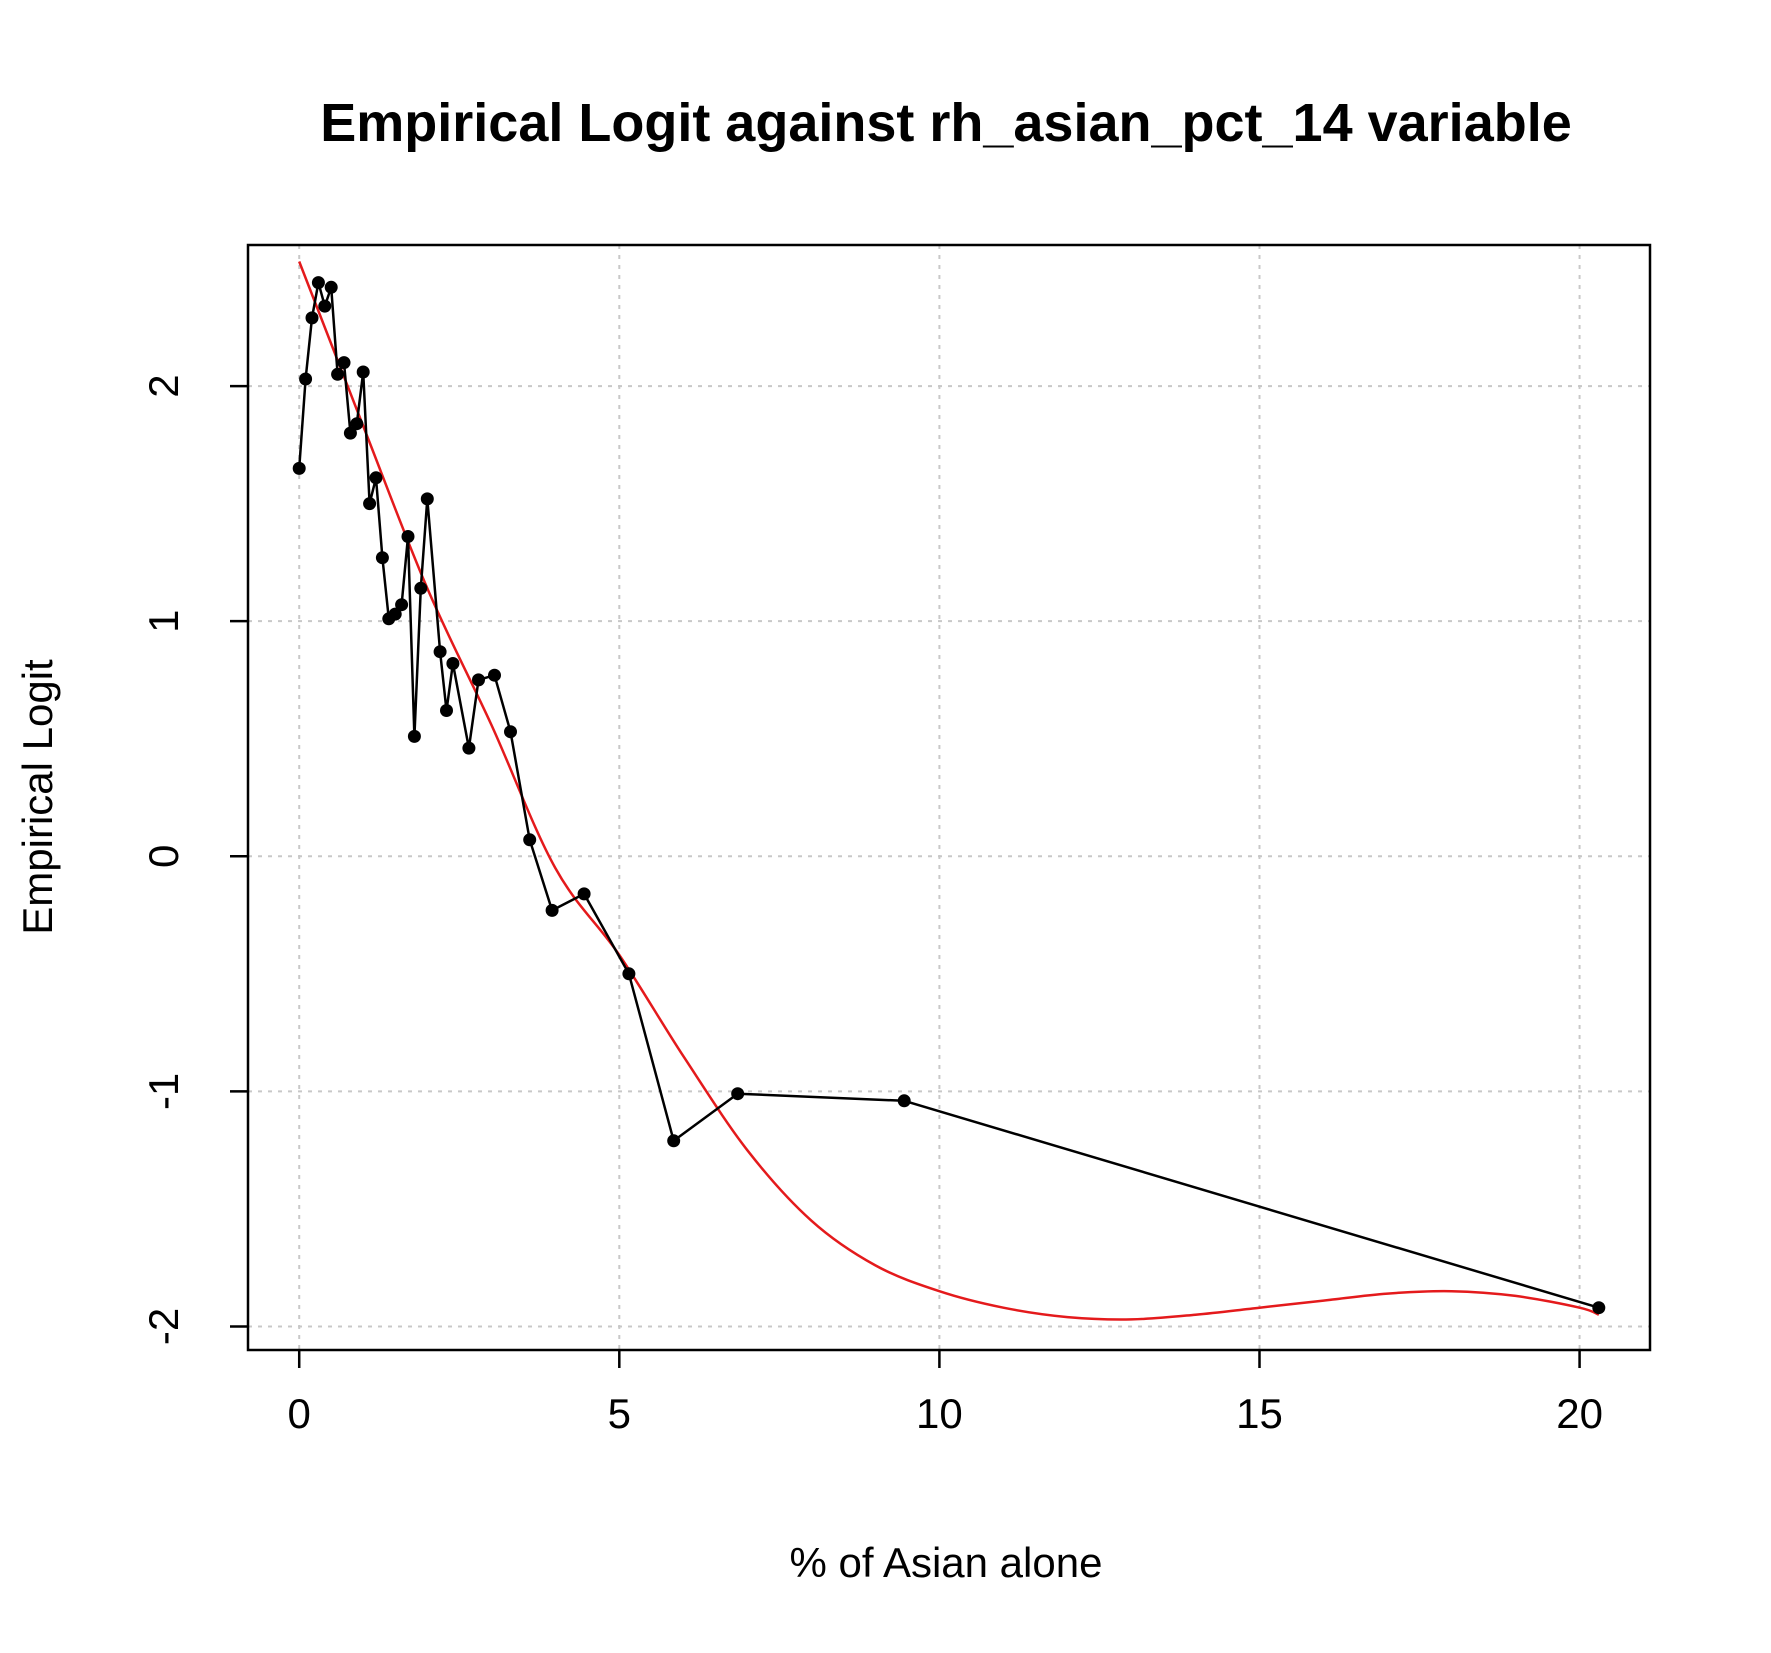 This screenshot has height=1653, width=1771. Describe the element at coordinates (619, 1413) in the screenshot. I see `x-tick-label: 5` at that location.